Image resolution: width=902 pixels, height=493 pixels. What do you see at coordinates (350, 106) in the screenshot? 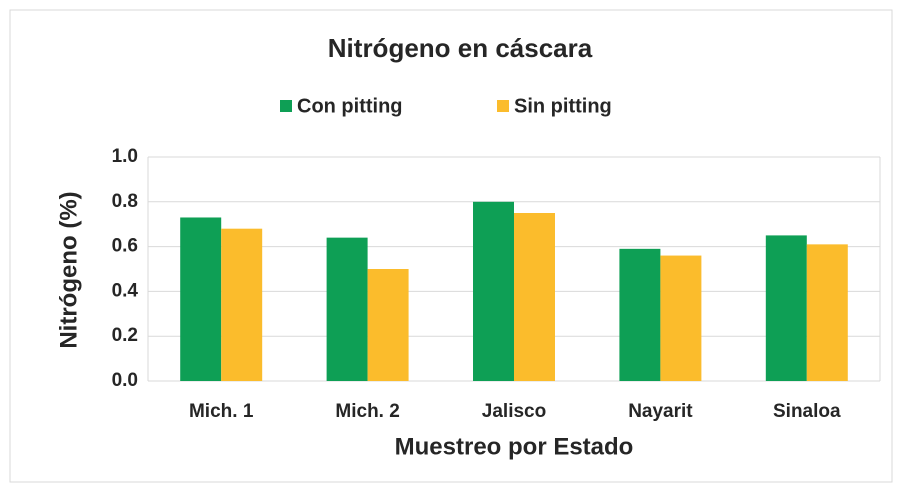
I see `legend-label: Con pitting` at bounding box center [350, 106].